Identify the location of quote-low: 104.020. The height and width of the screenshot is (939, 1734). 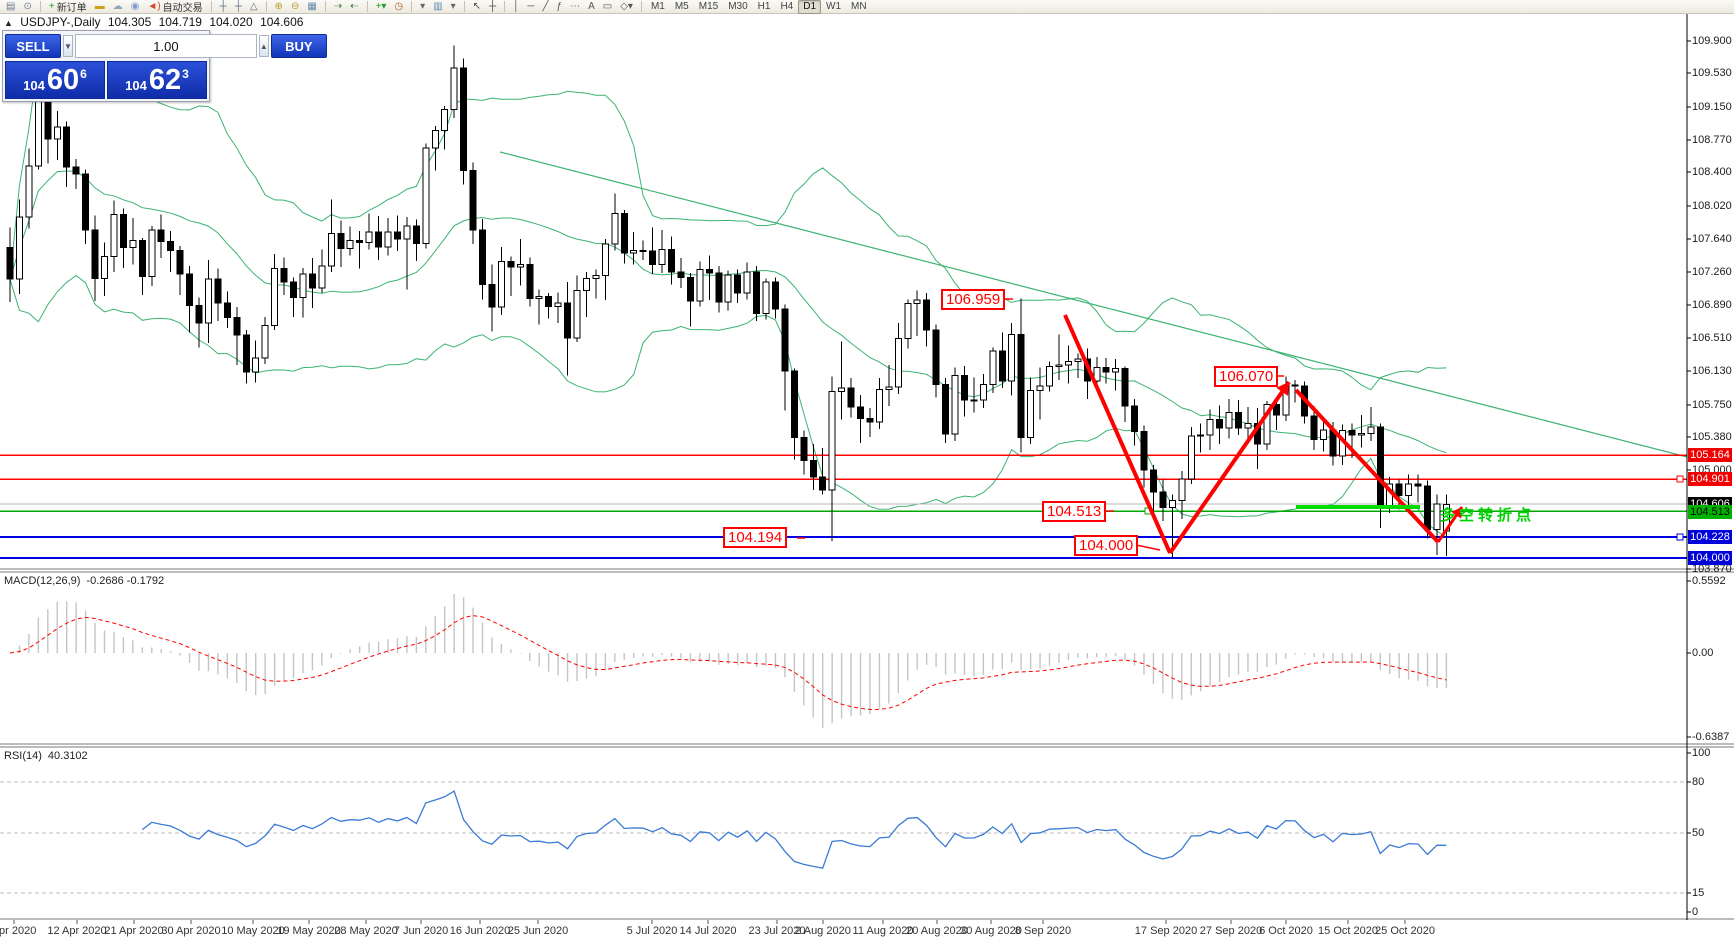
(231, 22).